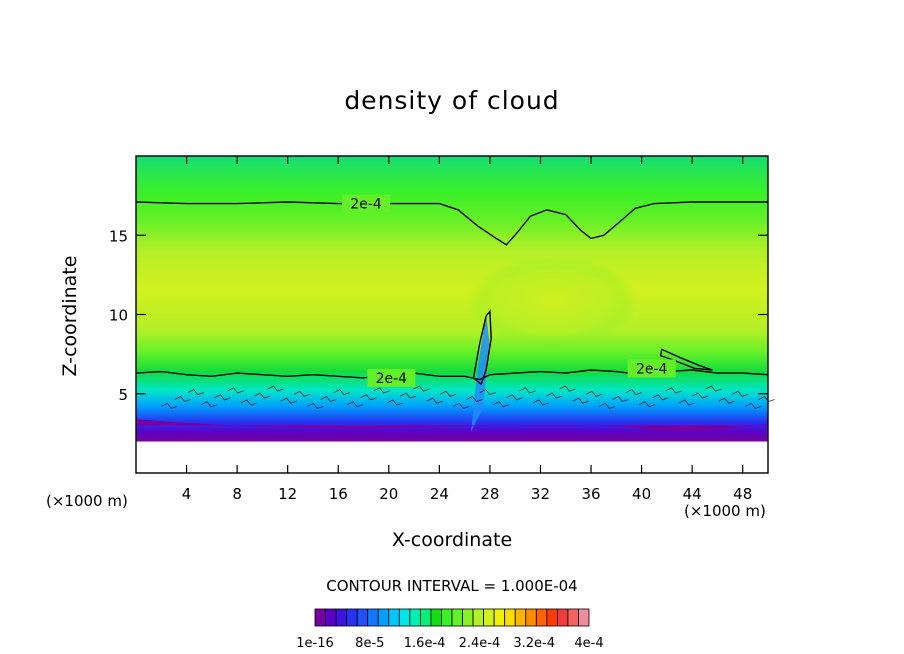 The width and height of the screenshot is (904, 654). Describe the element at coordinates (641, 494) in the screenshot. I see `x-tick-label: 40` at that location.